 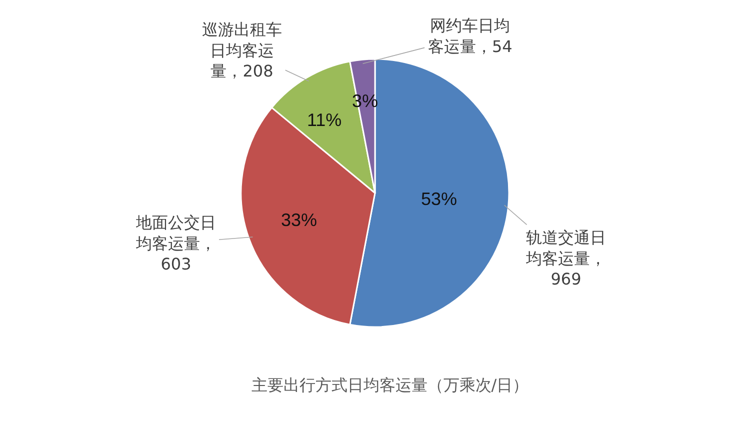 I want to click on data-label: 11%, so click(x=324, y=120).